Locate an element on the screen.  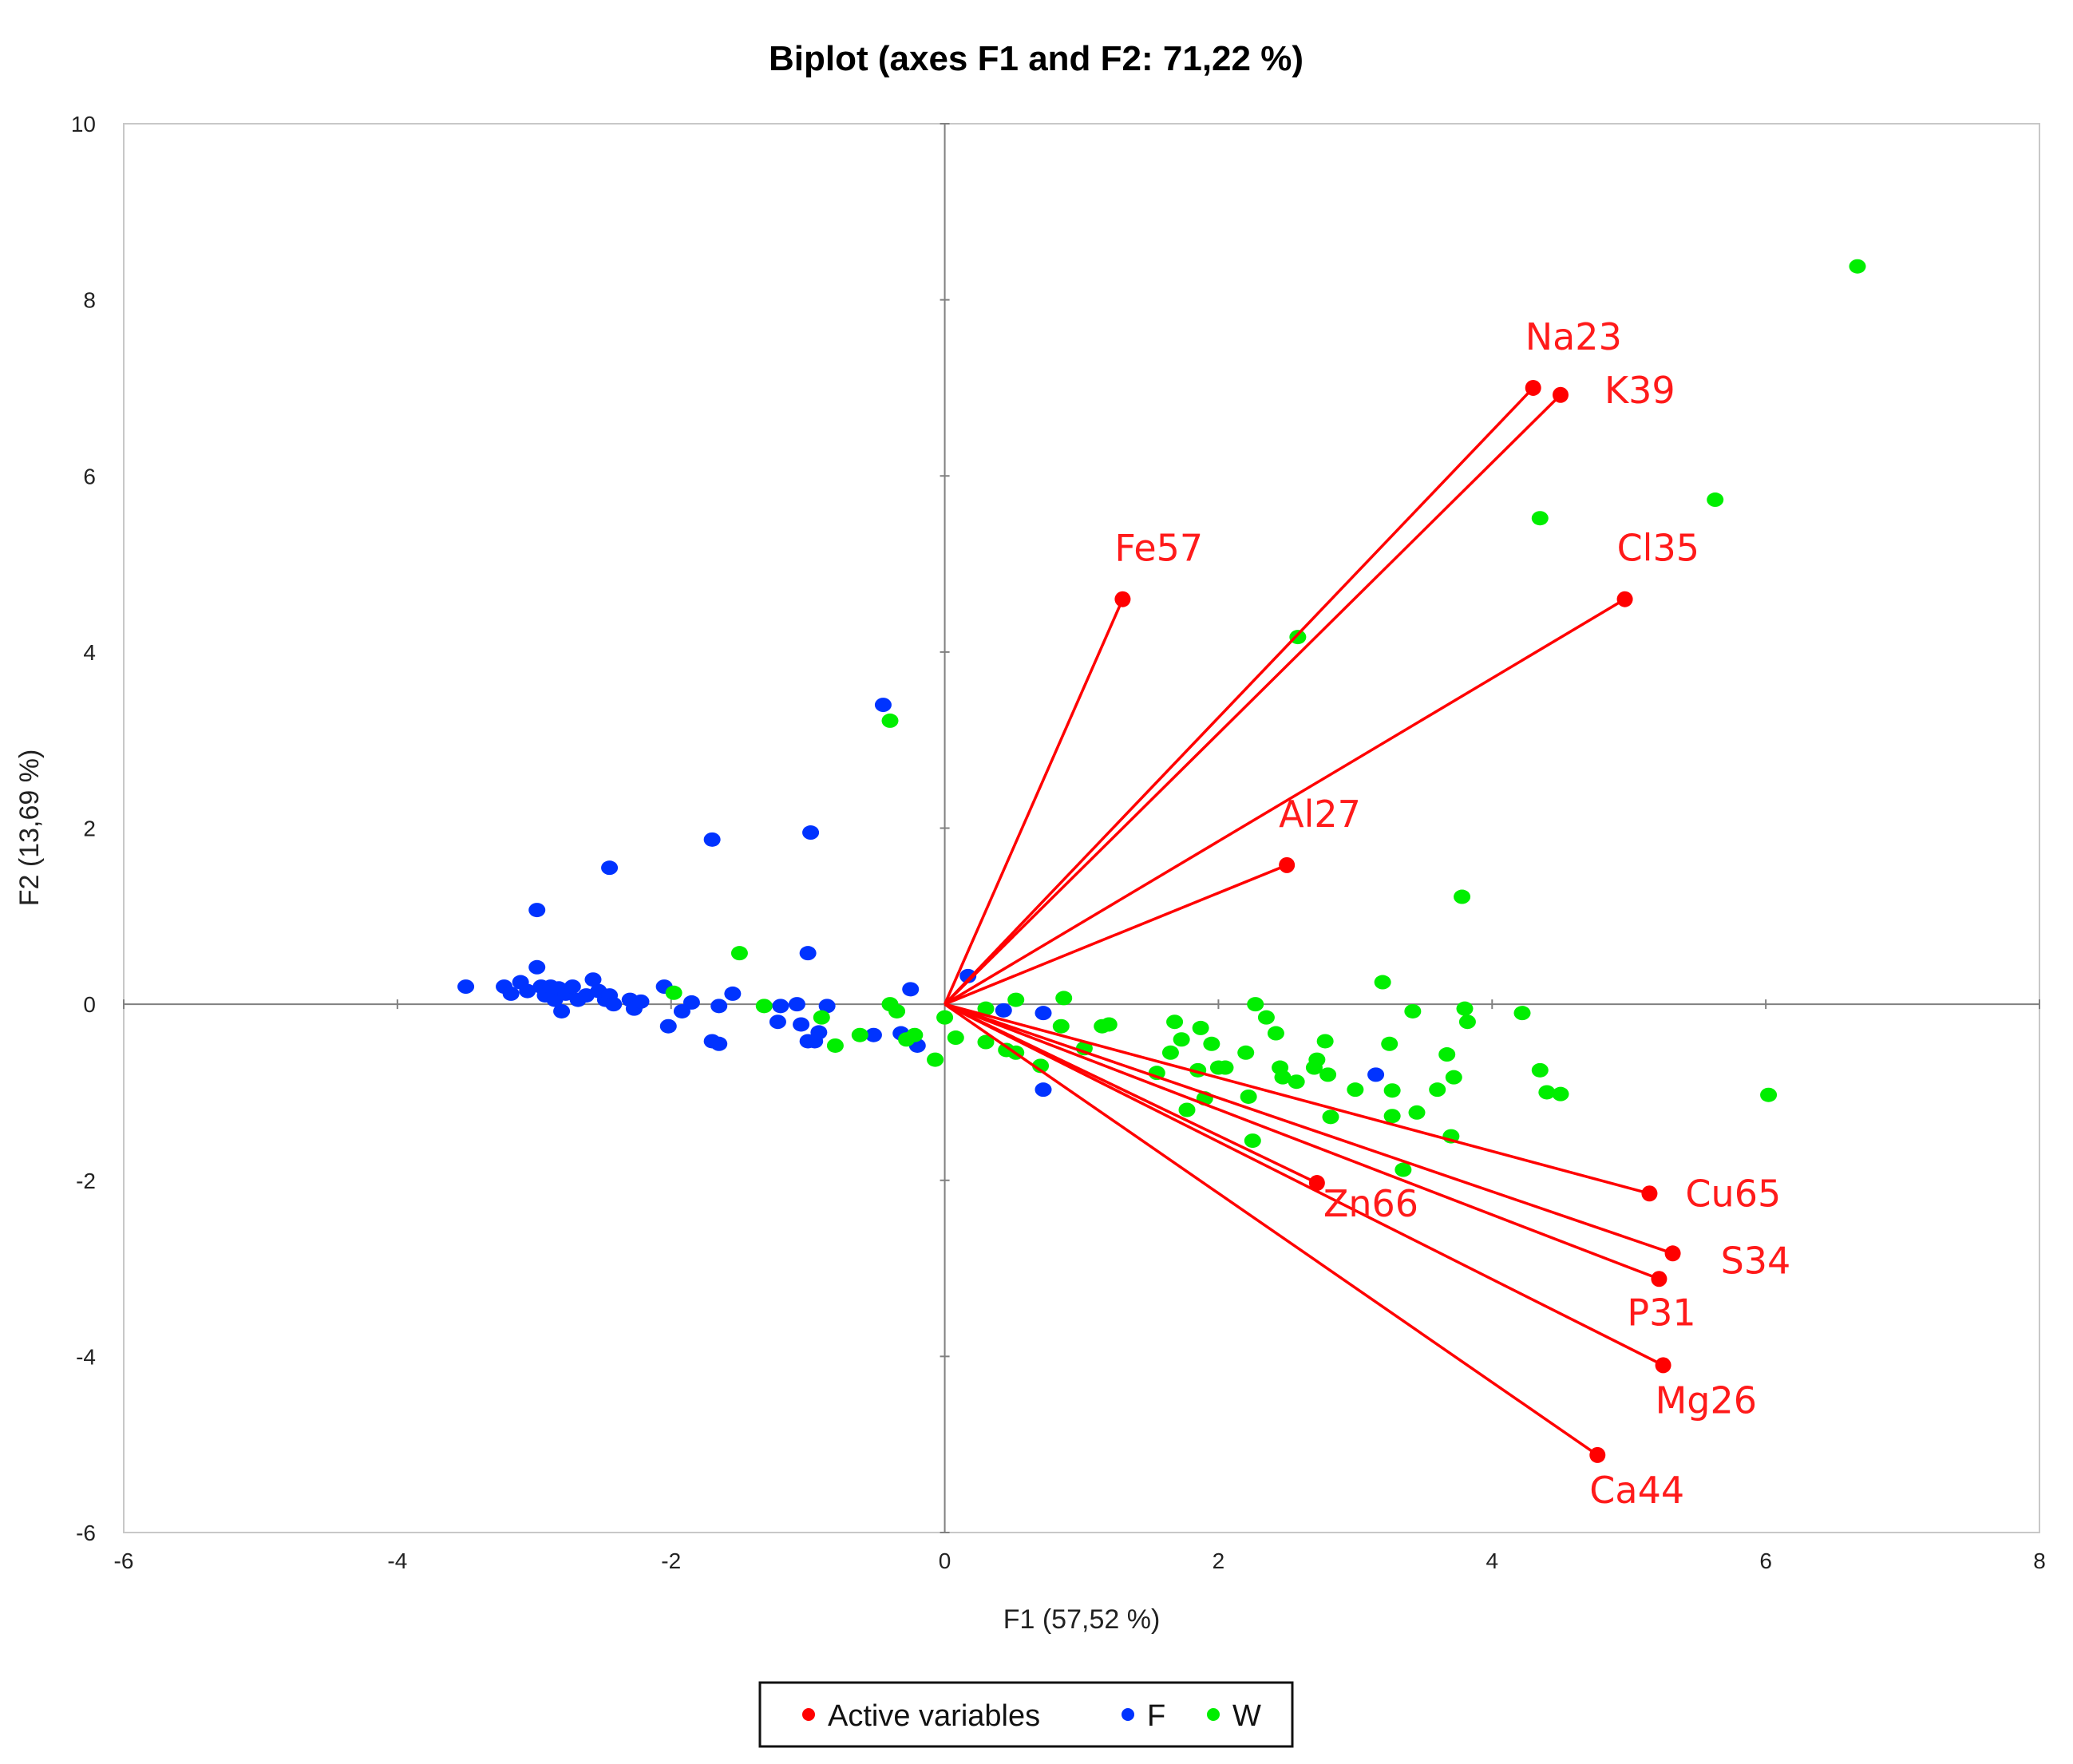
vector-endpoint-mg26 is located at coordinates (1663, 1365).